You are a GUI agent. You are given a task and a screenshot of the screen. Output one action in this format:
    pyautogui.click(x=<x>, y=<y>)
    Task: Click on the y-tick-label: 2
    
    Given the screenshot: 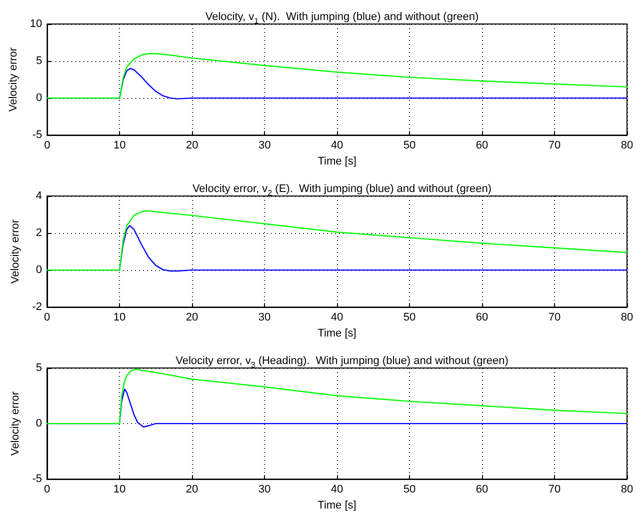 What is the action you would take?
    pyautogui.click(x=39, y=233)
    